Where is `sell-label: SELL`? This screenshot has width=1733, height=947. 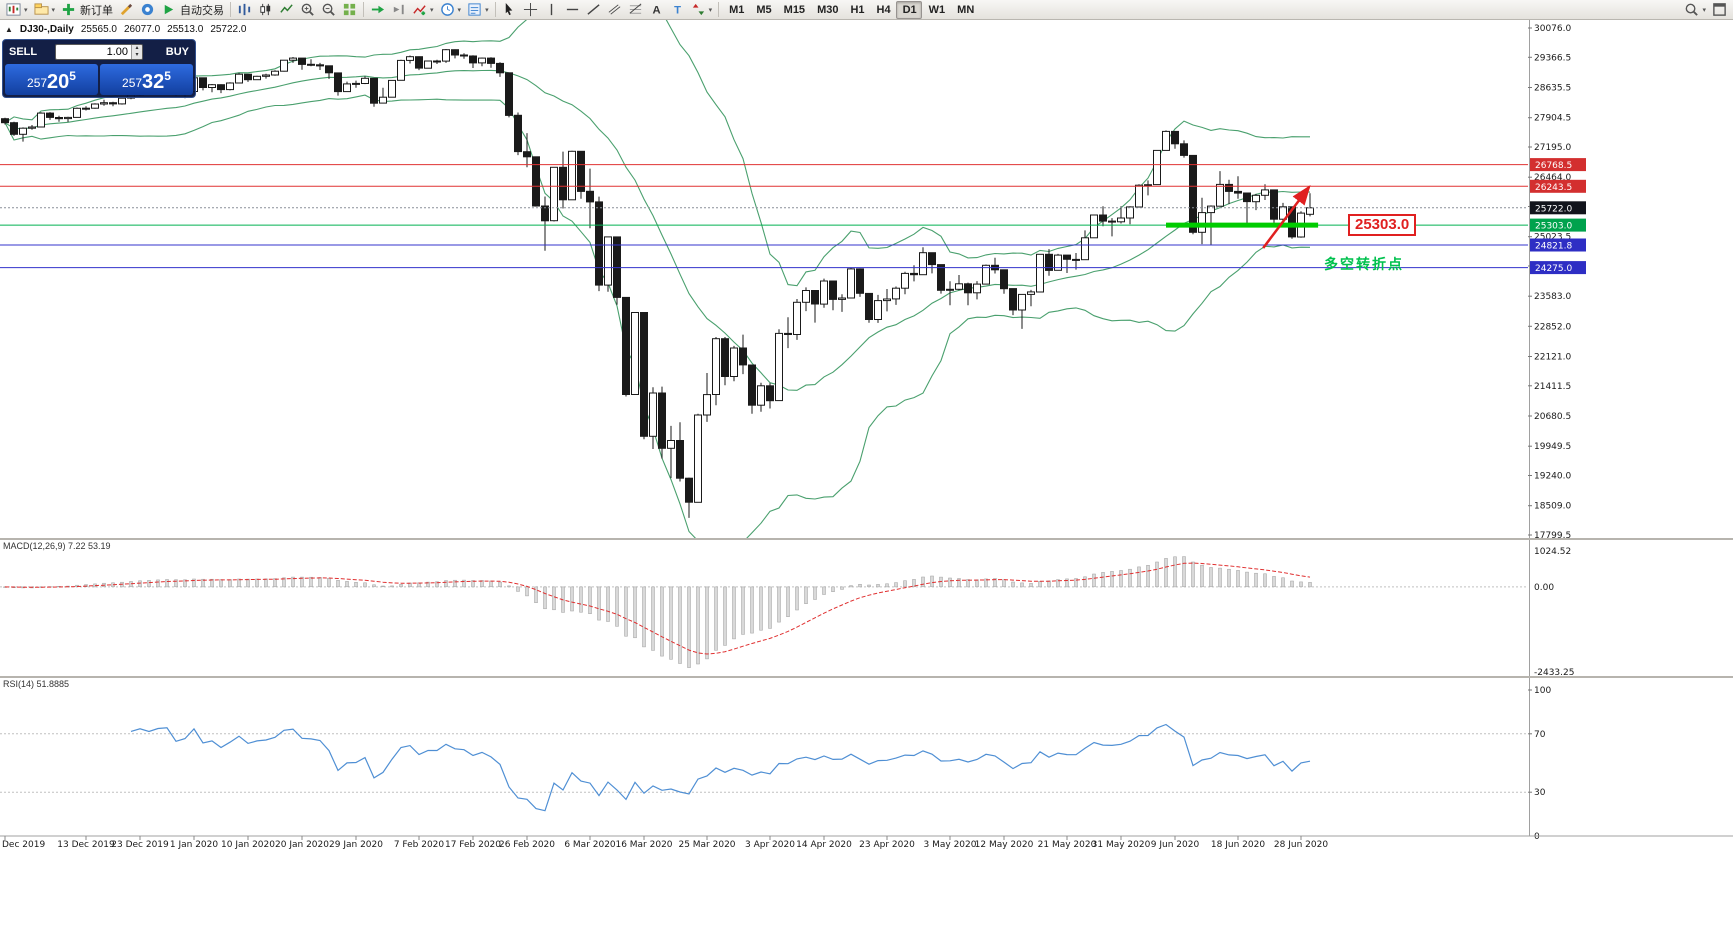
sell-label: SELL is located at coordinates (23, 52).